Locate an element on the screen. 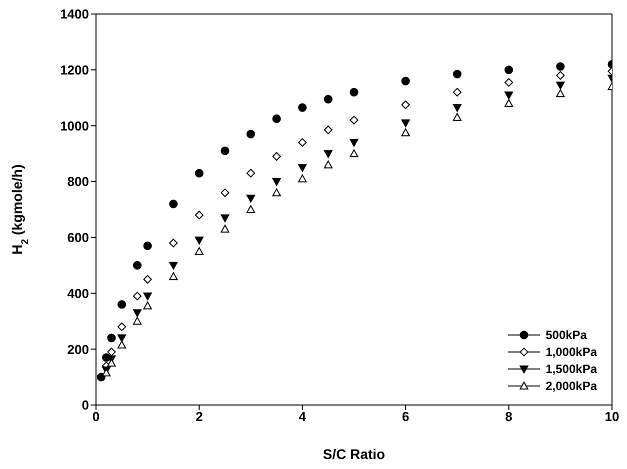  y-tick-label: 600 is located at coordinates (78, 238).